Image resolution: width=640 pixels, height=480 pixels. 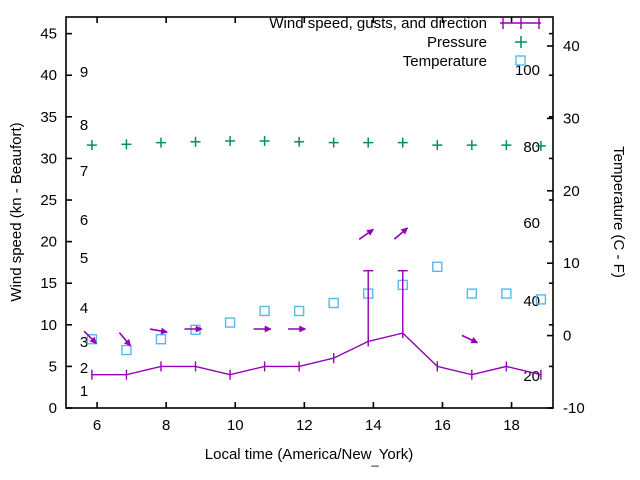 What do you see at coordinates (442, 425) in the screenshot?
I see `x-tick-label: 16` at bounding box center [442, 425].